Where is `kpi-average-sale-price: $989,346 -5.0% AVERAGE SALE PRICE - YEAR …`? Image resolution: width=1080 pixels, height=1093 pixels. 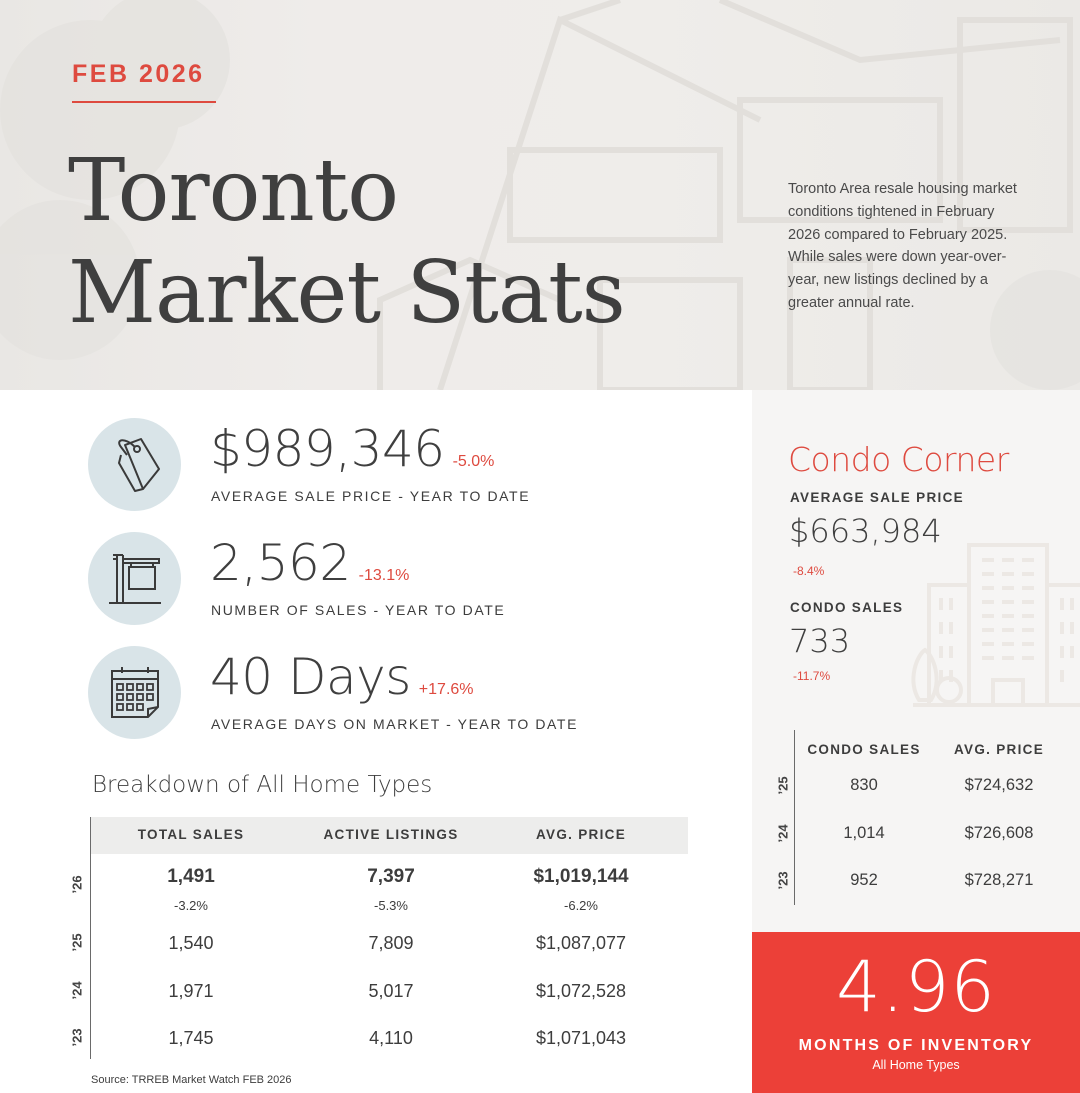 kpi-average-sale-price: $989,346 -5.0% AVERAGE SALE PRICE - YEAR … is located at coordinates (388, 465).